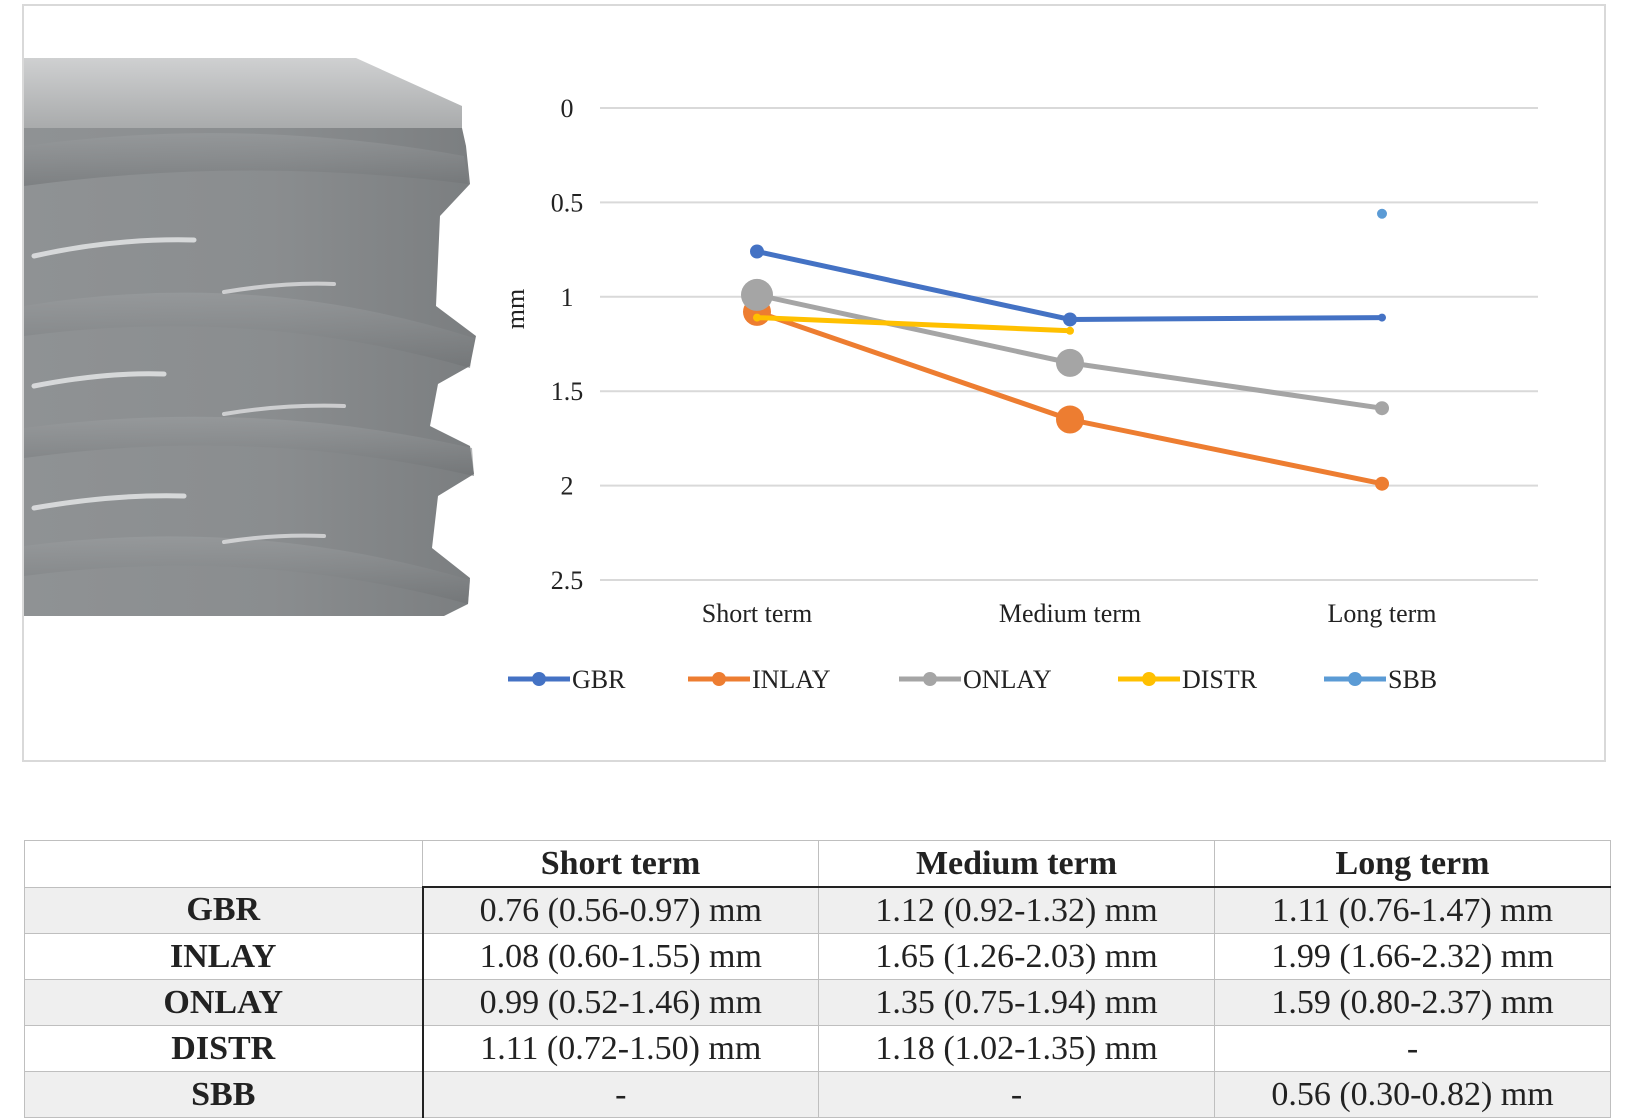 The width and height of the screenshot is (1629, 1118). I want to click on table-cell: 1.18 (1.02-1.35) mm, so click(1016, 1048).